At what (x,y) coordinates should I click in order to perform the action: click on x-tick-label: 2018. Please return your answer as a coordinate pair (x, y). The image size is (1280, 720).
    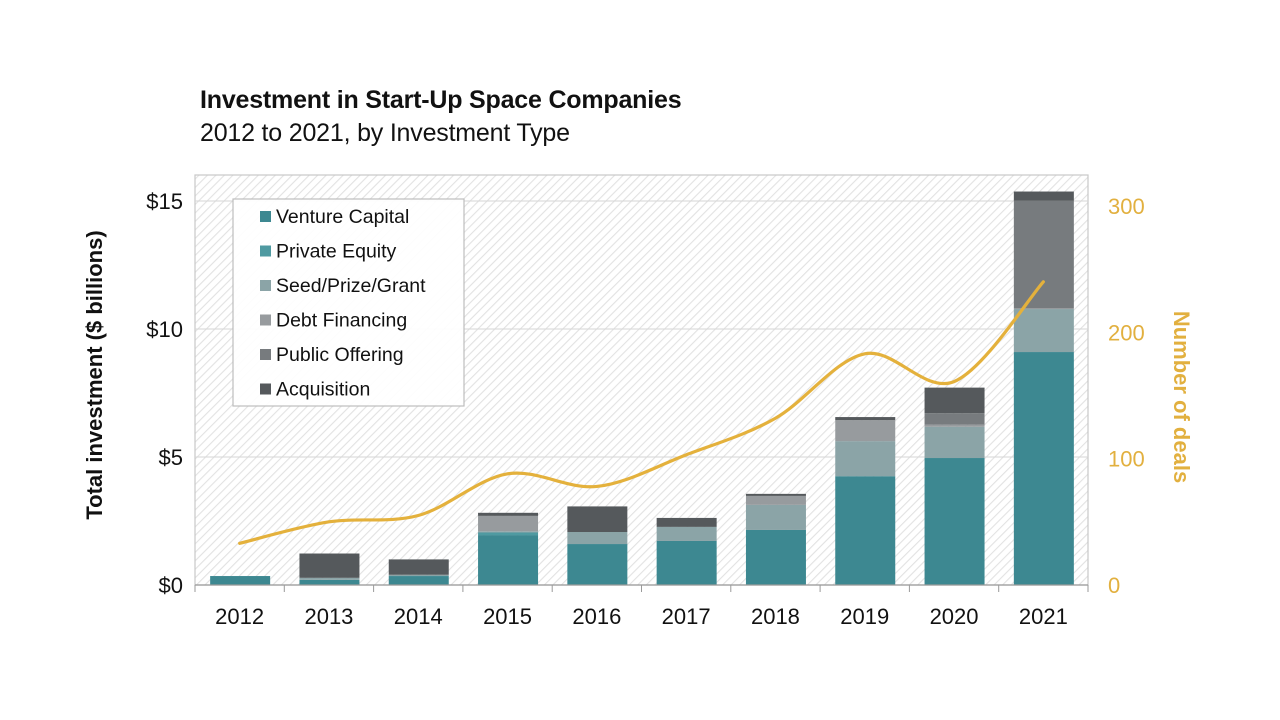
    Looking at the image, I should click on (775, 616).